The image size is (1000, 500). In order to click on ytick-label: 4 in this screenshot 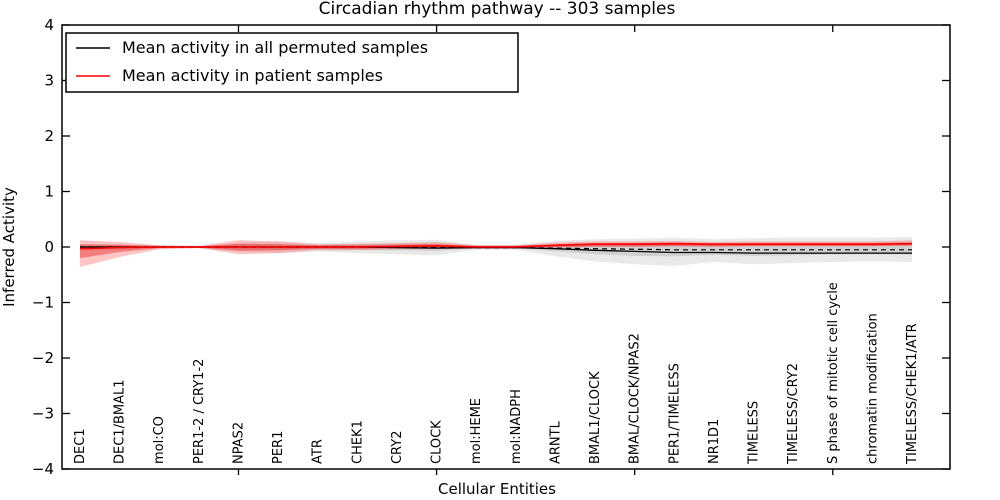, I will do `click(49, 25)`.